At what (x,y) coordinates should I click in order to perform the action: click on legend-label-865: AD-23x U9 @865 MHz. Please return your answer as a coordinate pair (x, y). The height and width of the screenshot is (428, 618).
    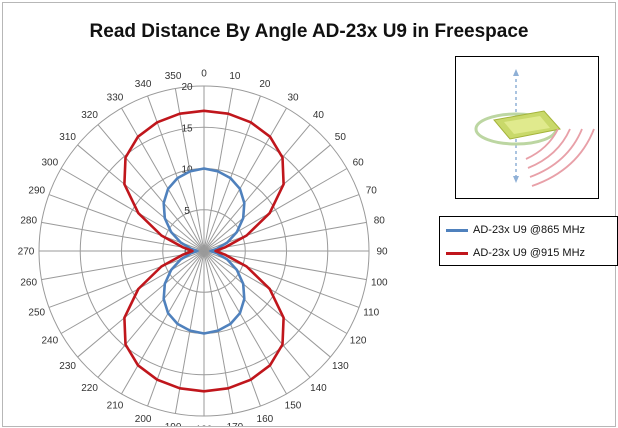
    Looking at the image, I should click on (529, 230).